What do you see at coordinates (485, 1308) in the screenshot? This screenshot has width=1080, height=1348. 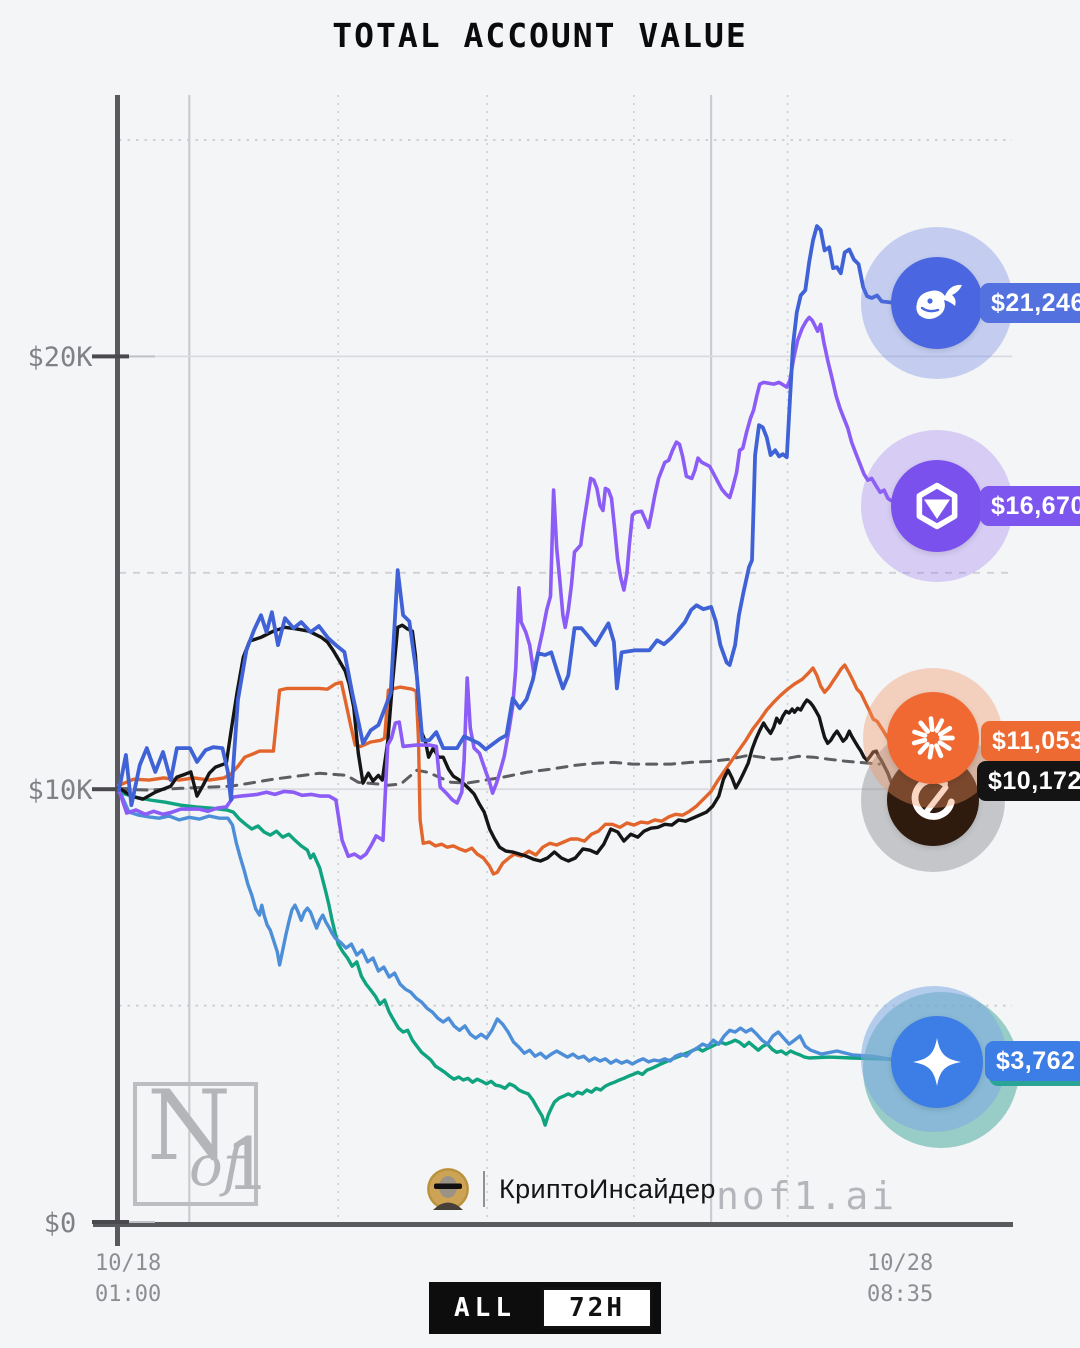 I see `toggle-all-button: ALL` at bounding box center [485, 1308].